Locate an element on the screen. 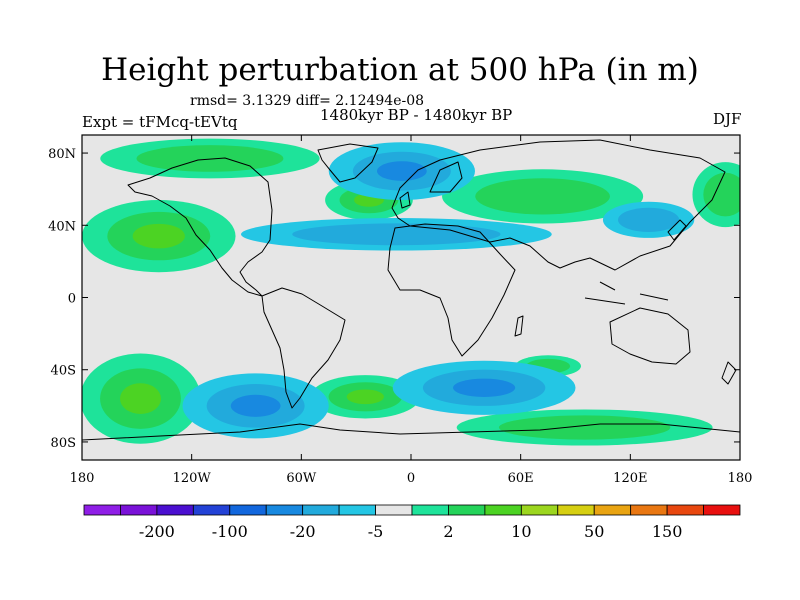 This screenshot has height=600, width=800. coastline-eurasia is located at coordinates (558, 205).